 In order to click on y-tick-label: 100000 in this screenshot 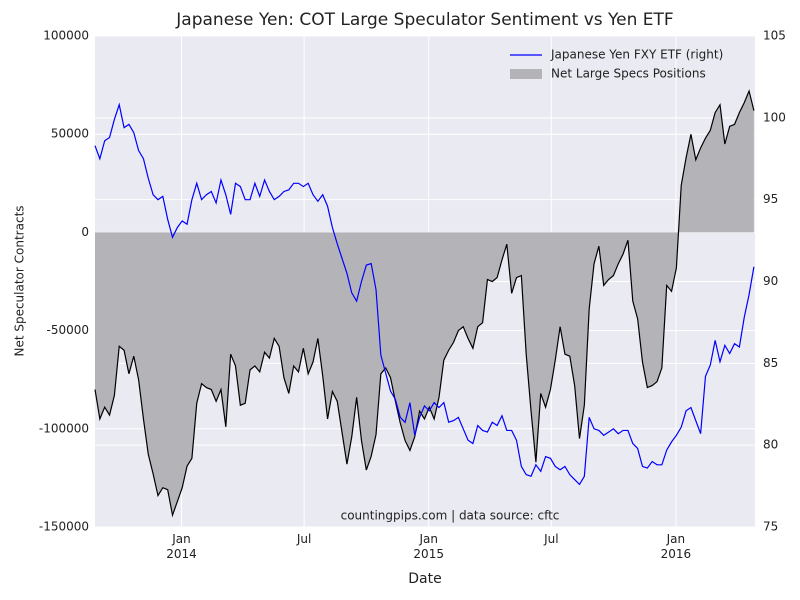, I will do `click(66, 36)`.